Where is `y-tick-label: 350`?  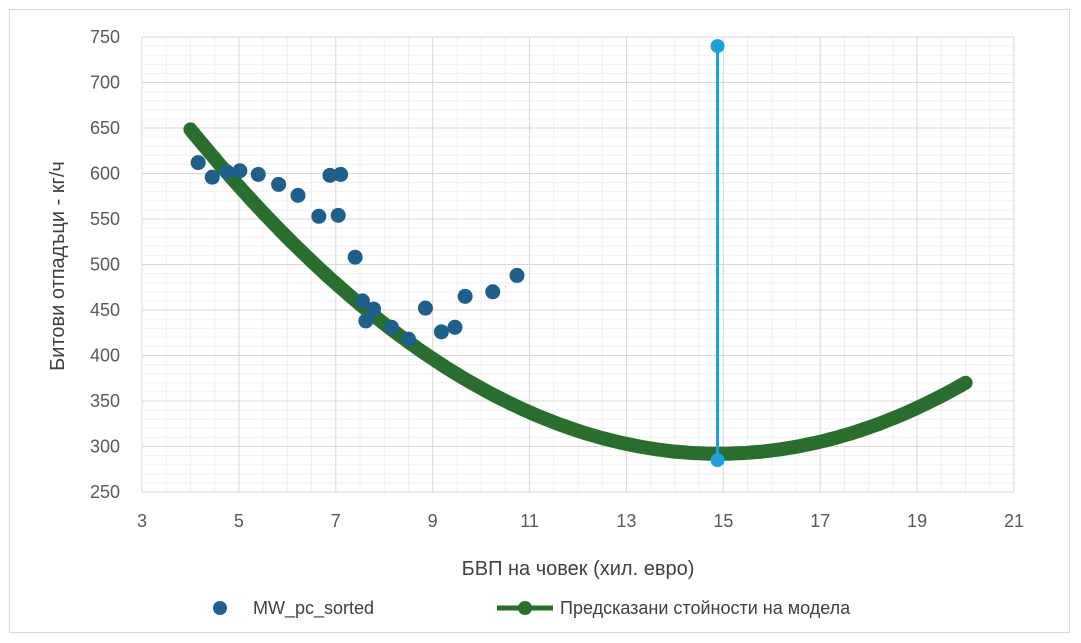
y-tick-label: 350 is located at coordinates (105, 401).